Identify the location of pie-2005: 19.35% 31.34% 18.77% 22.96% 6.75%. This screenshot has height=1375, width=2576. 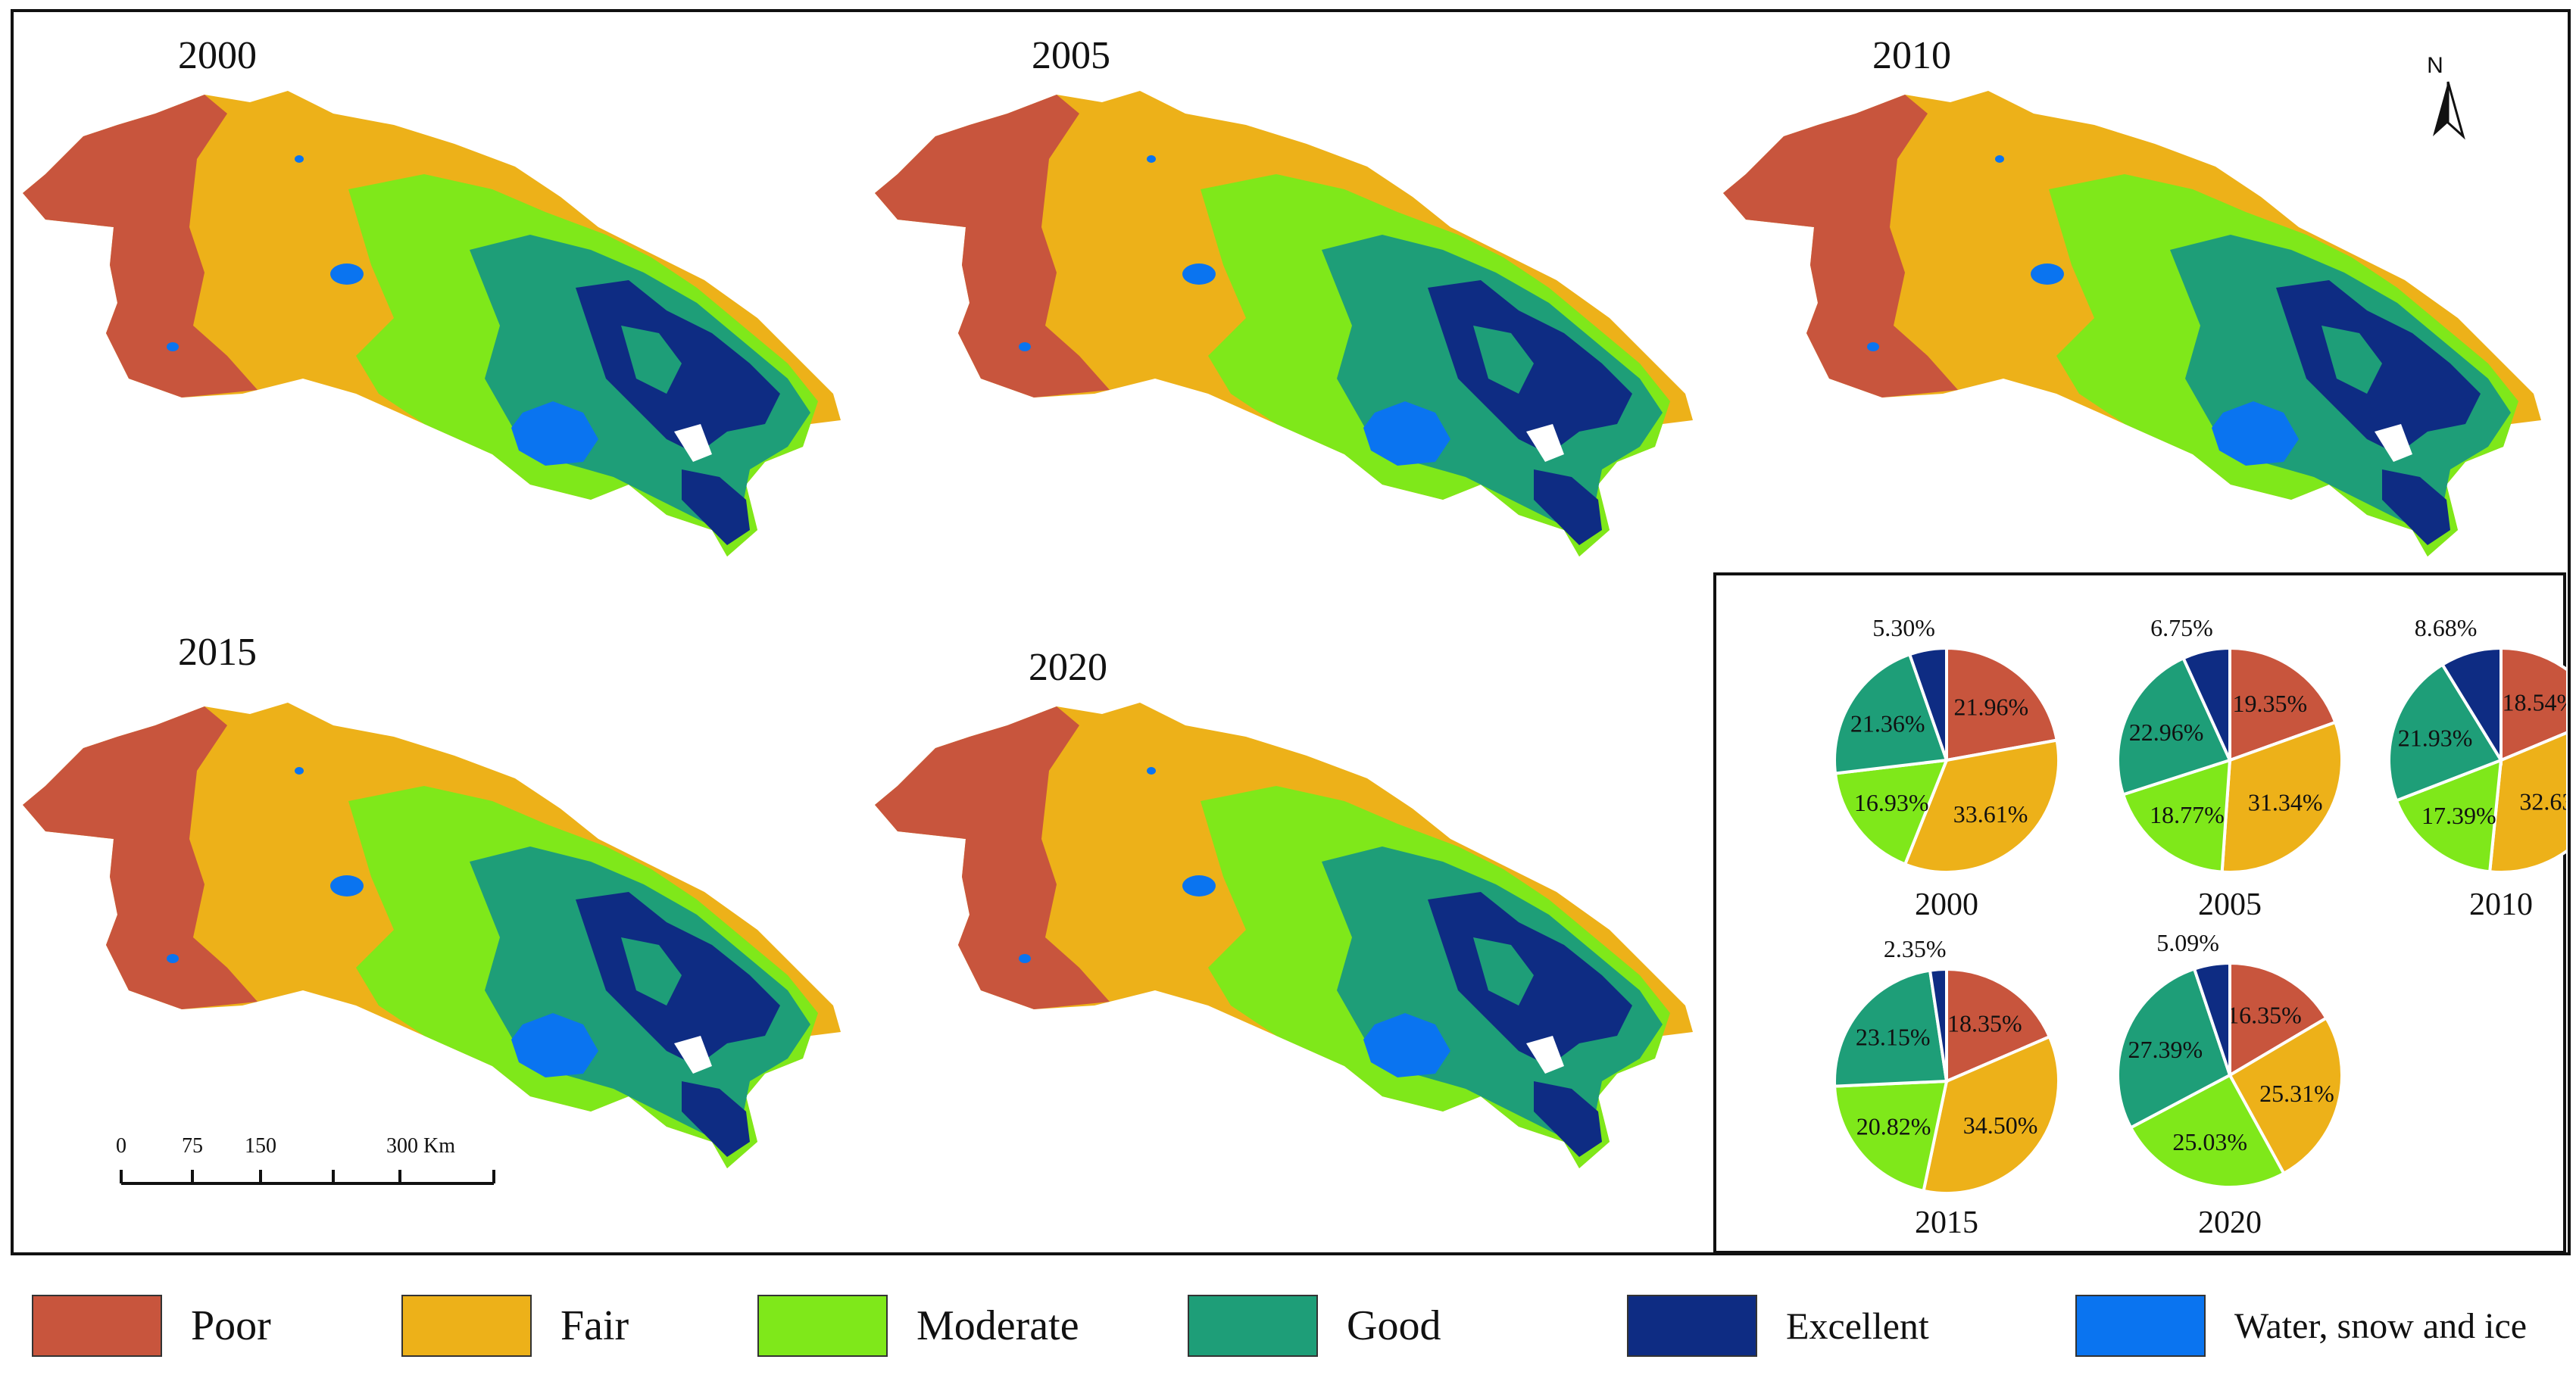
(2230, 744).